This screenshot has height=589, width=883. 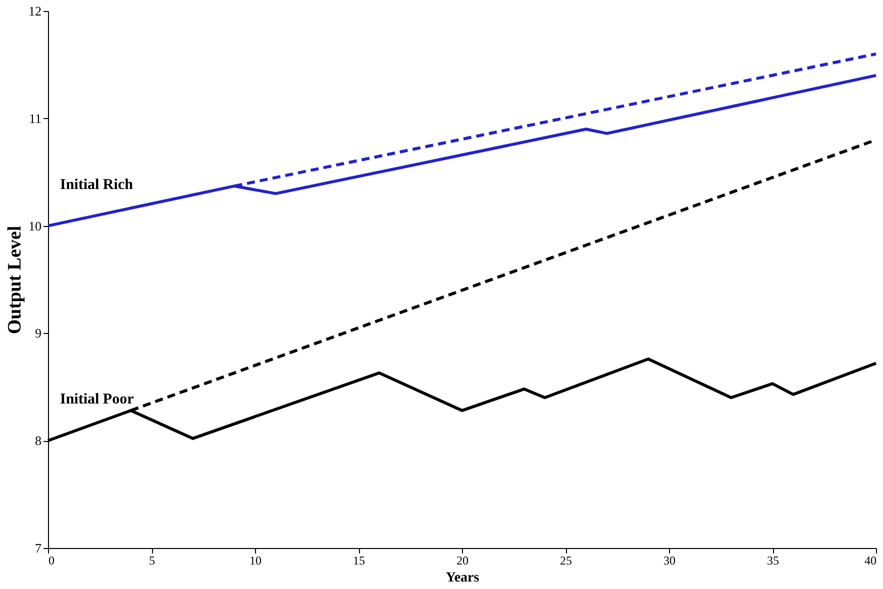 What do you see at coordinates (35, 11) in the screenshot?
I see `y-tick-label: 12` at bounding box center [35, 11].